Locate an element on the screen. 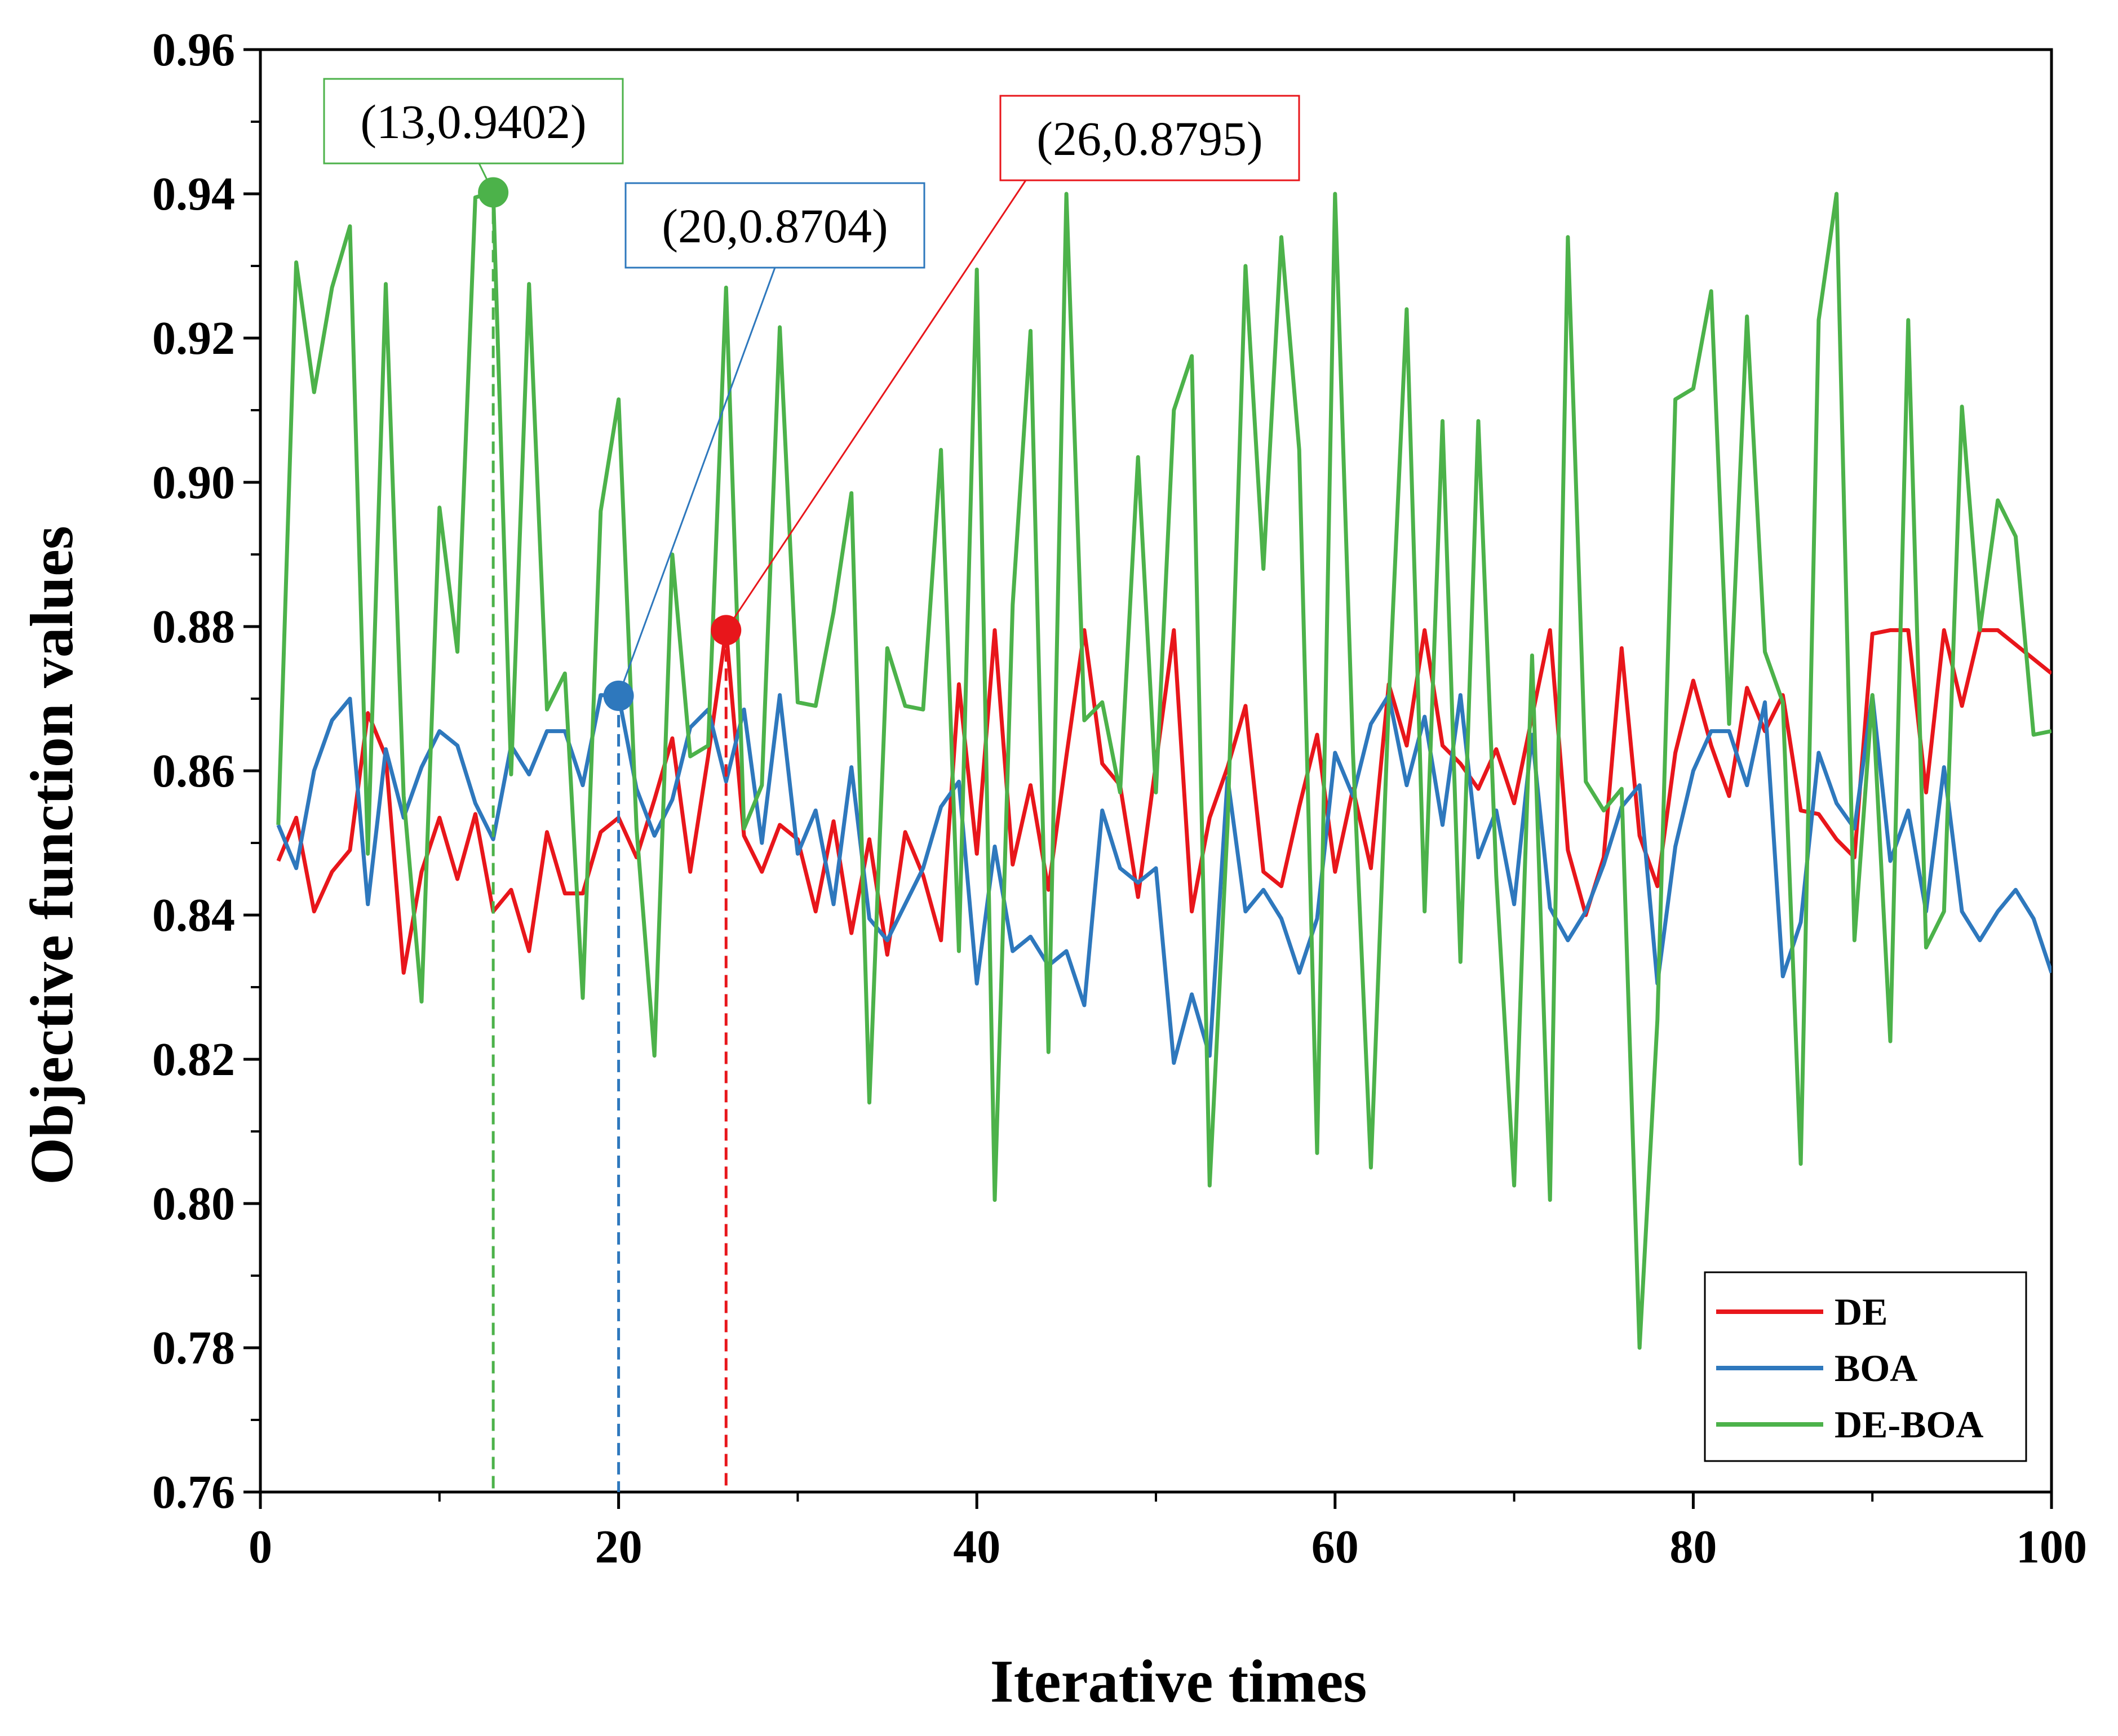 The image size is (2118, 1736). legend-label-de-boa: DE-BOA is located at coordinates (1909, 1424).